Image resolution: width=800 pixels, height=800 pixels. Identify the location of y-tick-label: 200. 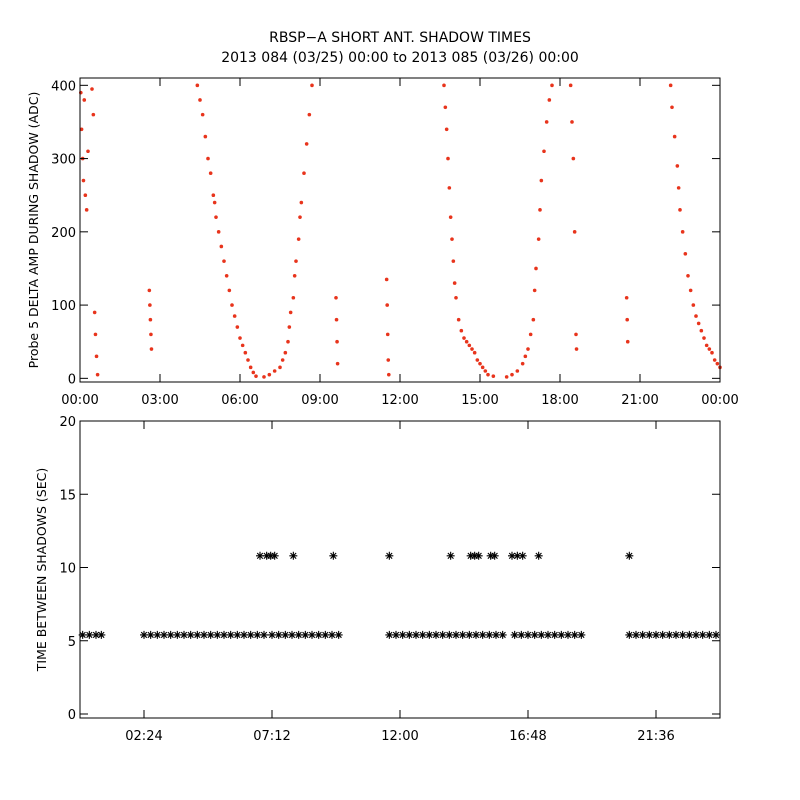
(63, 233).